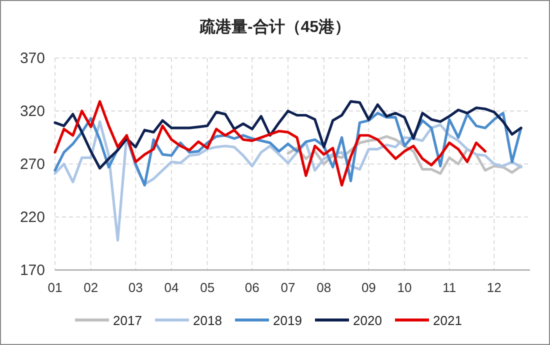  What do you see at coordinates (127, 320) in the screenshot?
I see `legend-label: 2017` at bounding box center [127, 320].